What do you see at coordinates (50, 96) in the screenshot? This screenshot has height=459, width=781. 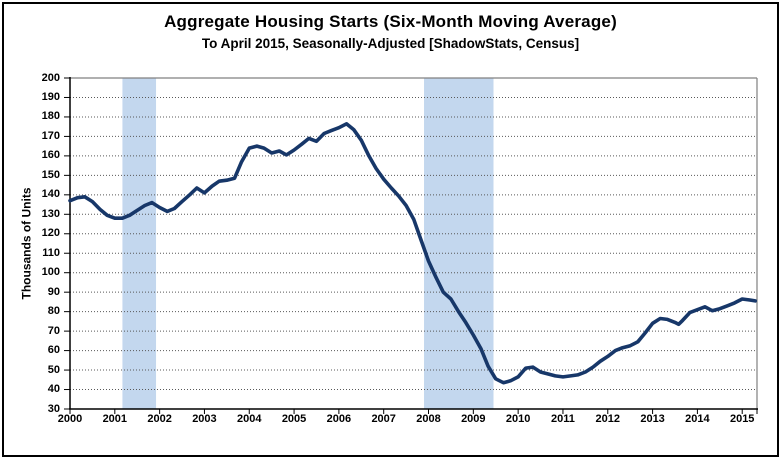 I see `y-tick-label: 190` at bounding box center [50, 96].